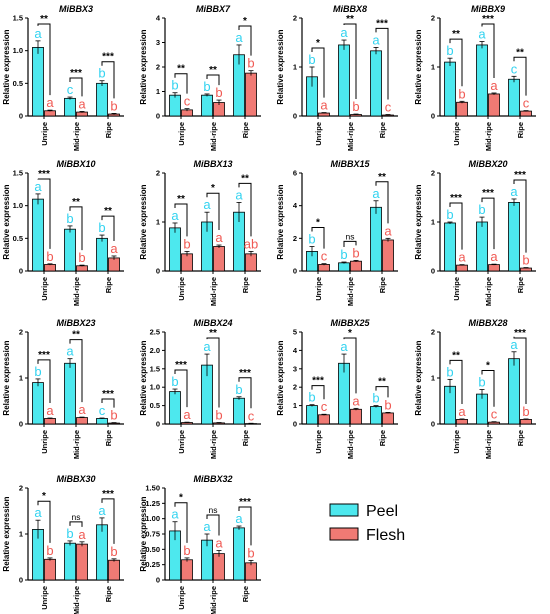 The height and width of the screenshot is (614, 550). What do you see at coordinates (344, 534) in the screenshot?
I see `legend-swatch-flesh` at bounding box center [344, 534].